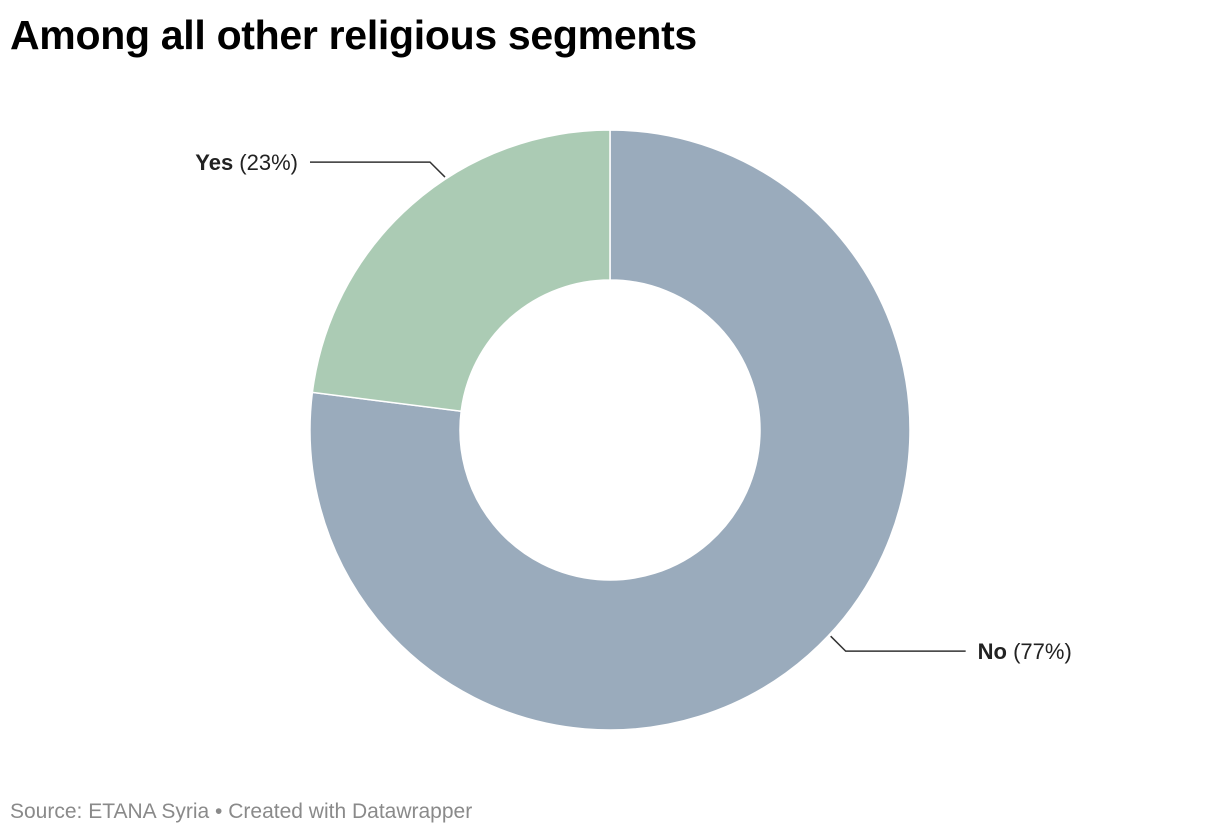 The height and width of the screenshot is (836, 1220). What do you see at coordinates (461, 271) in the screenshot?
I see `slice-yes` at bounding box center [461, 271].